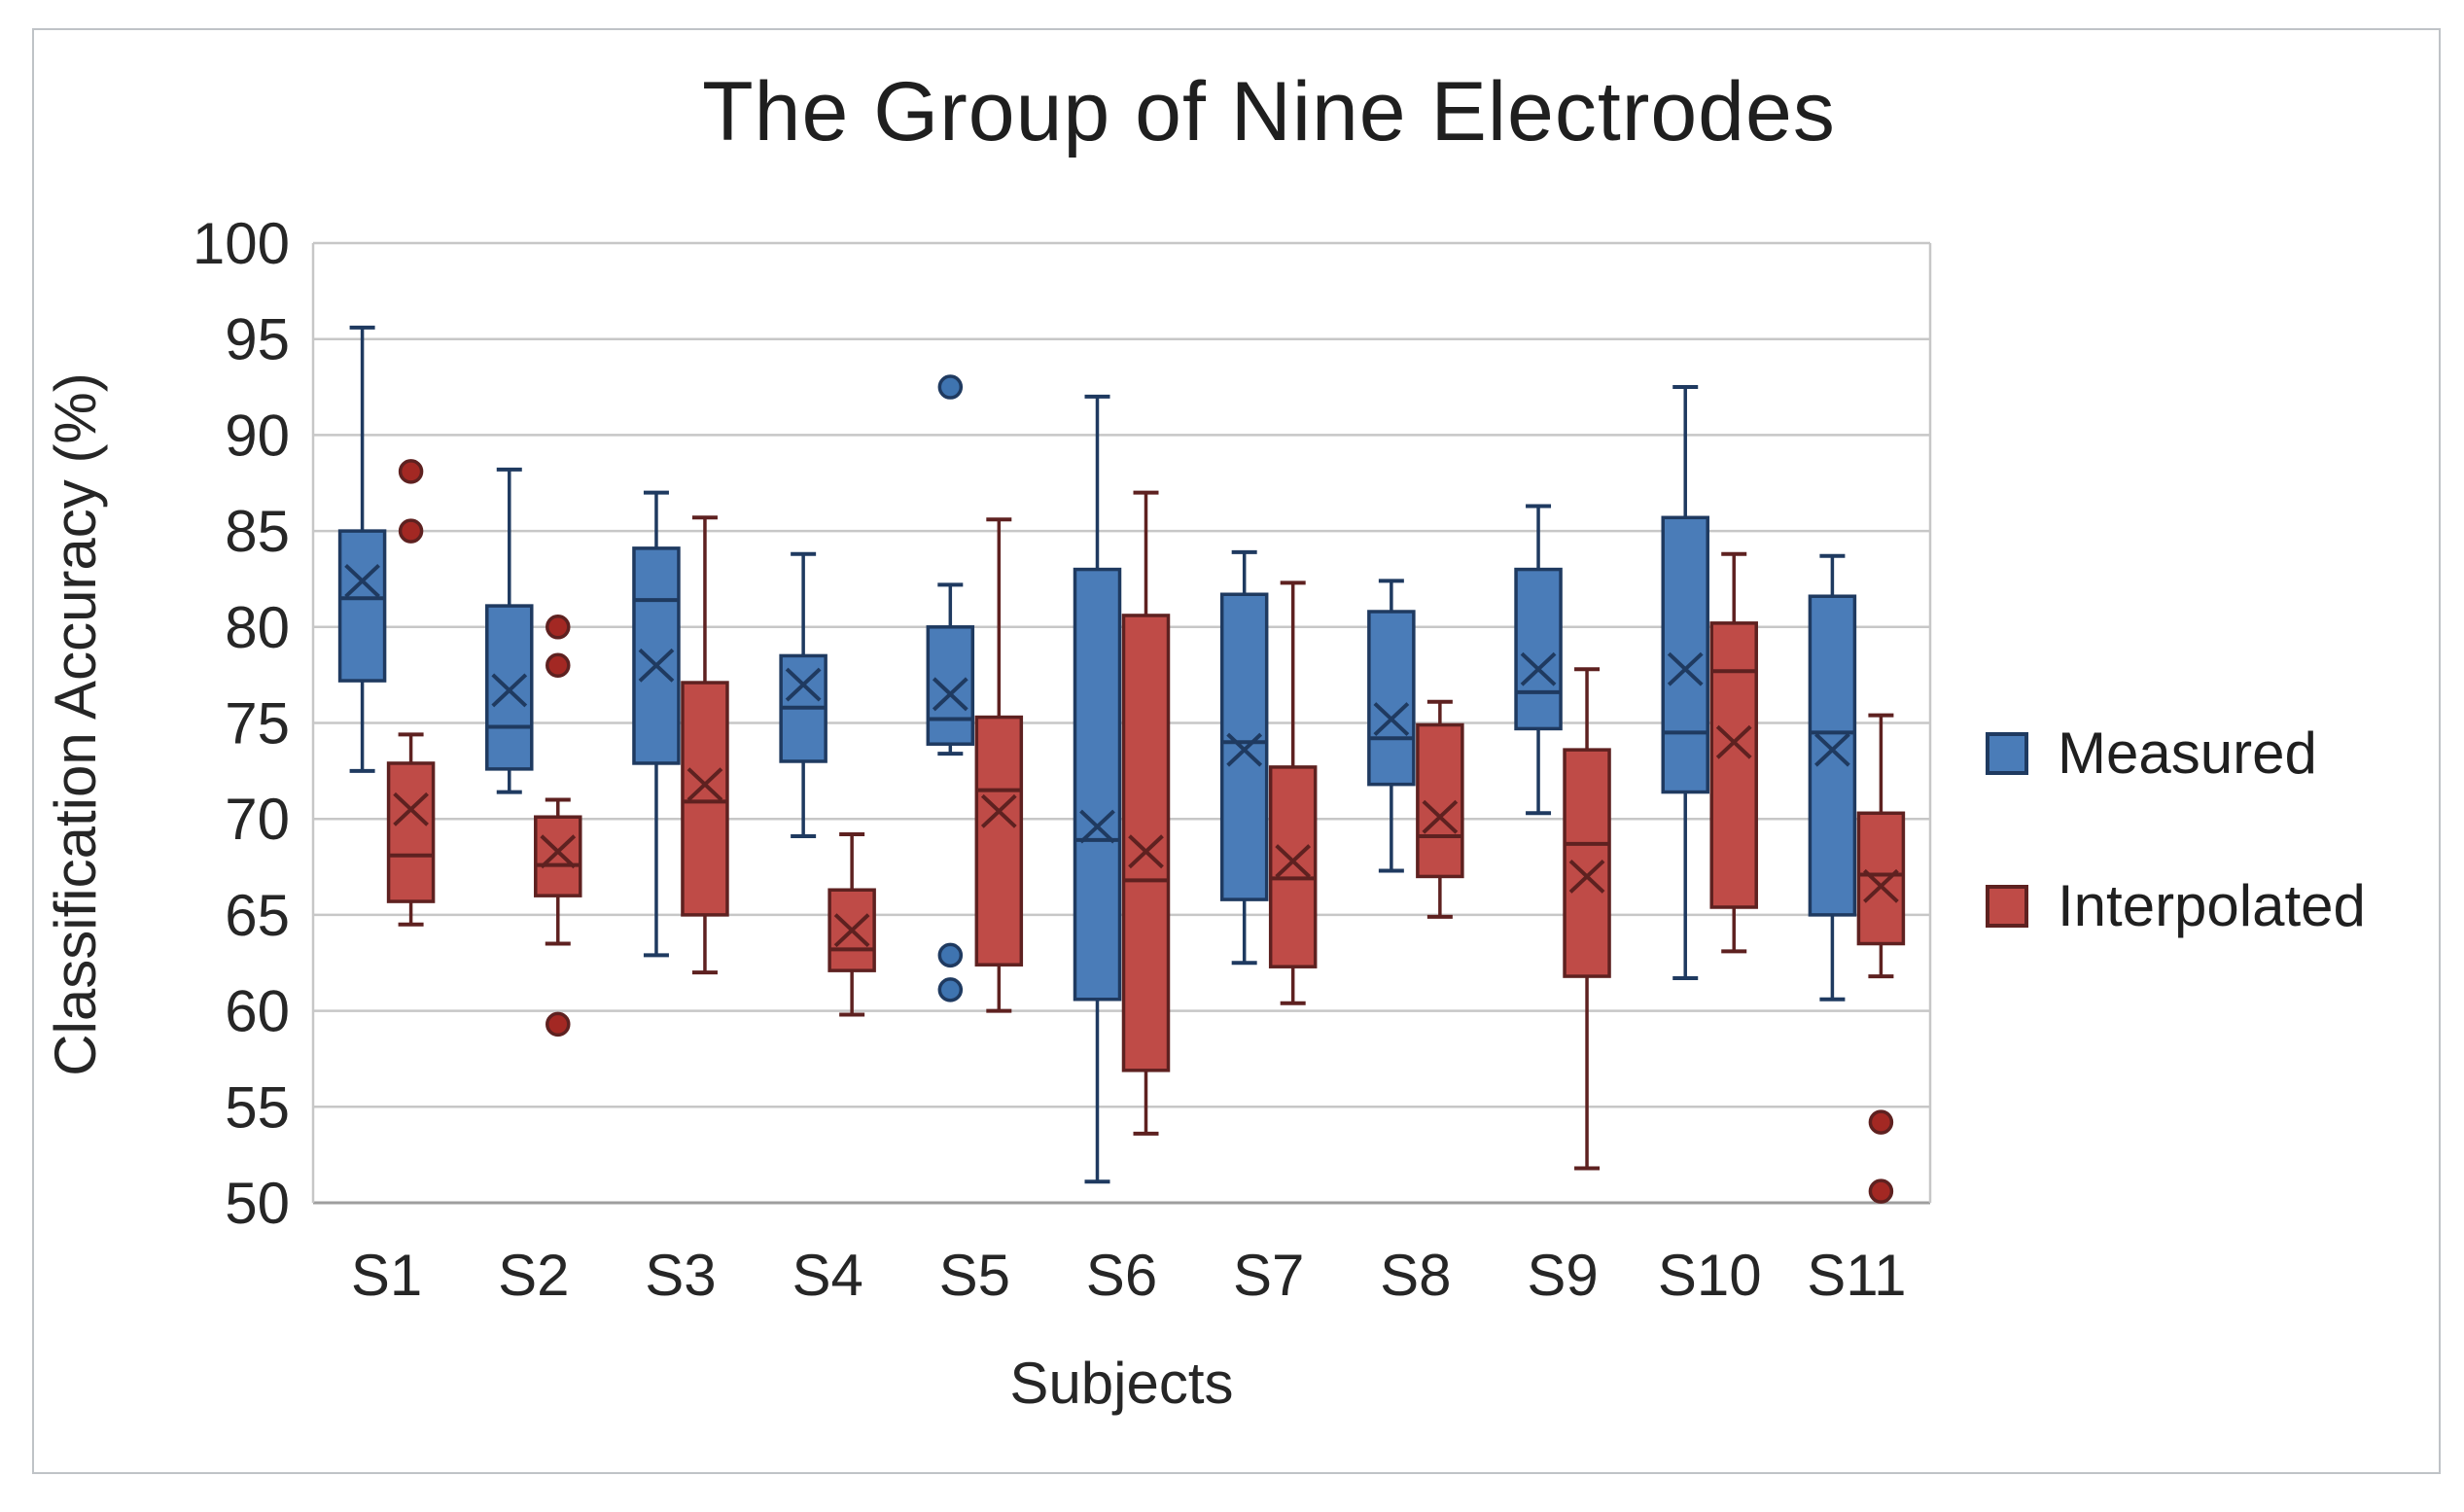 This screenshot has height=1512, width=2464. What do you see at coordinates (1856, 1275) in the screenshot?
I see `x-tick-label: S11` at bounding box center [1856, 1275].